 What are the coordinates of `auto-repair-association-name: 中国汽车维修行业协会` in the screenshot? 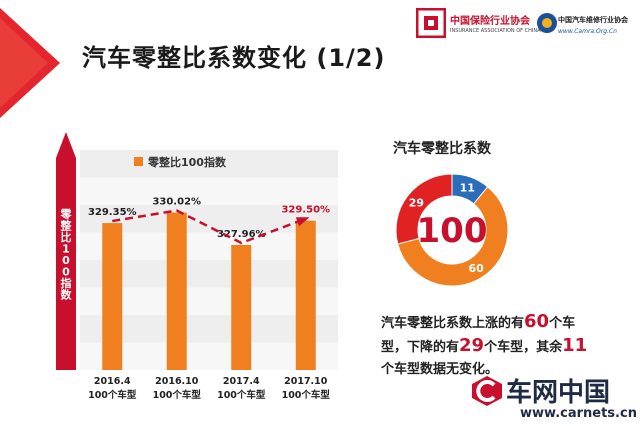 It's located at (593, 20).